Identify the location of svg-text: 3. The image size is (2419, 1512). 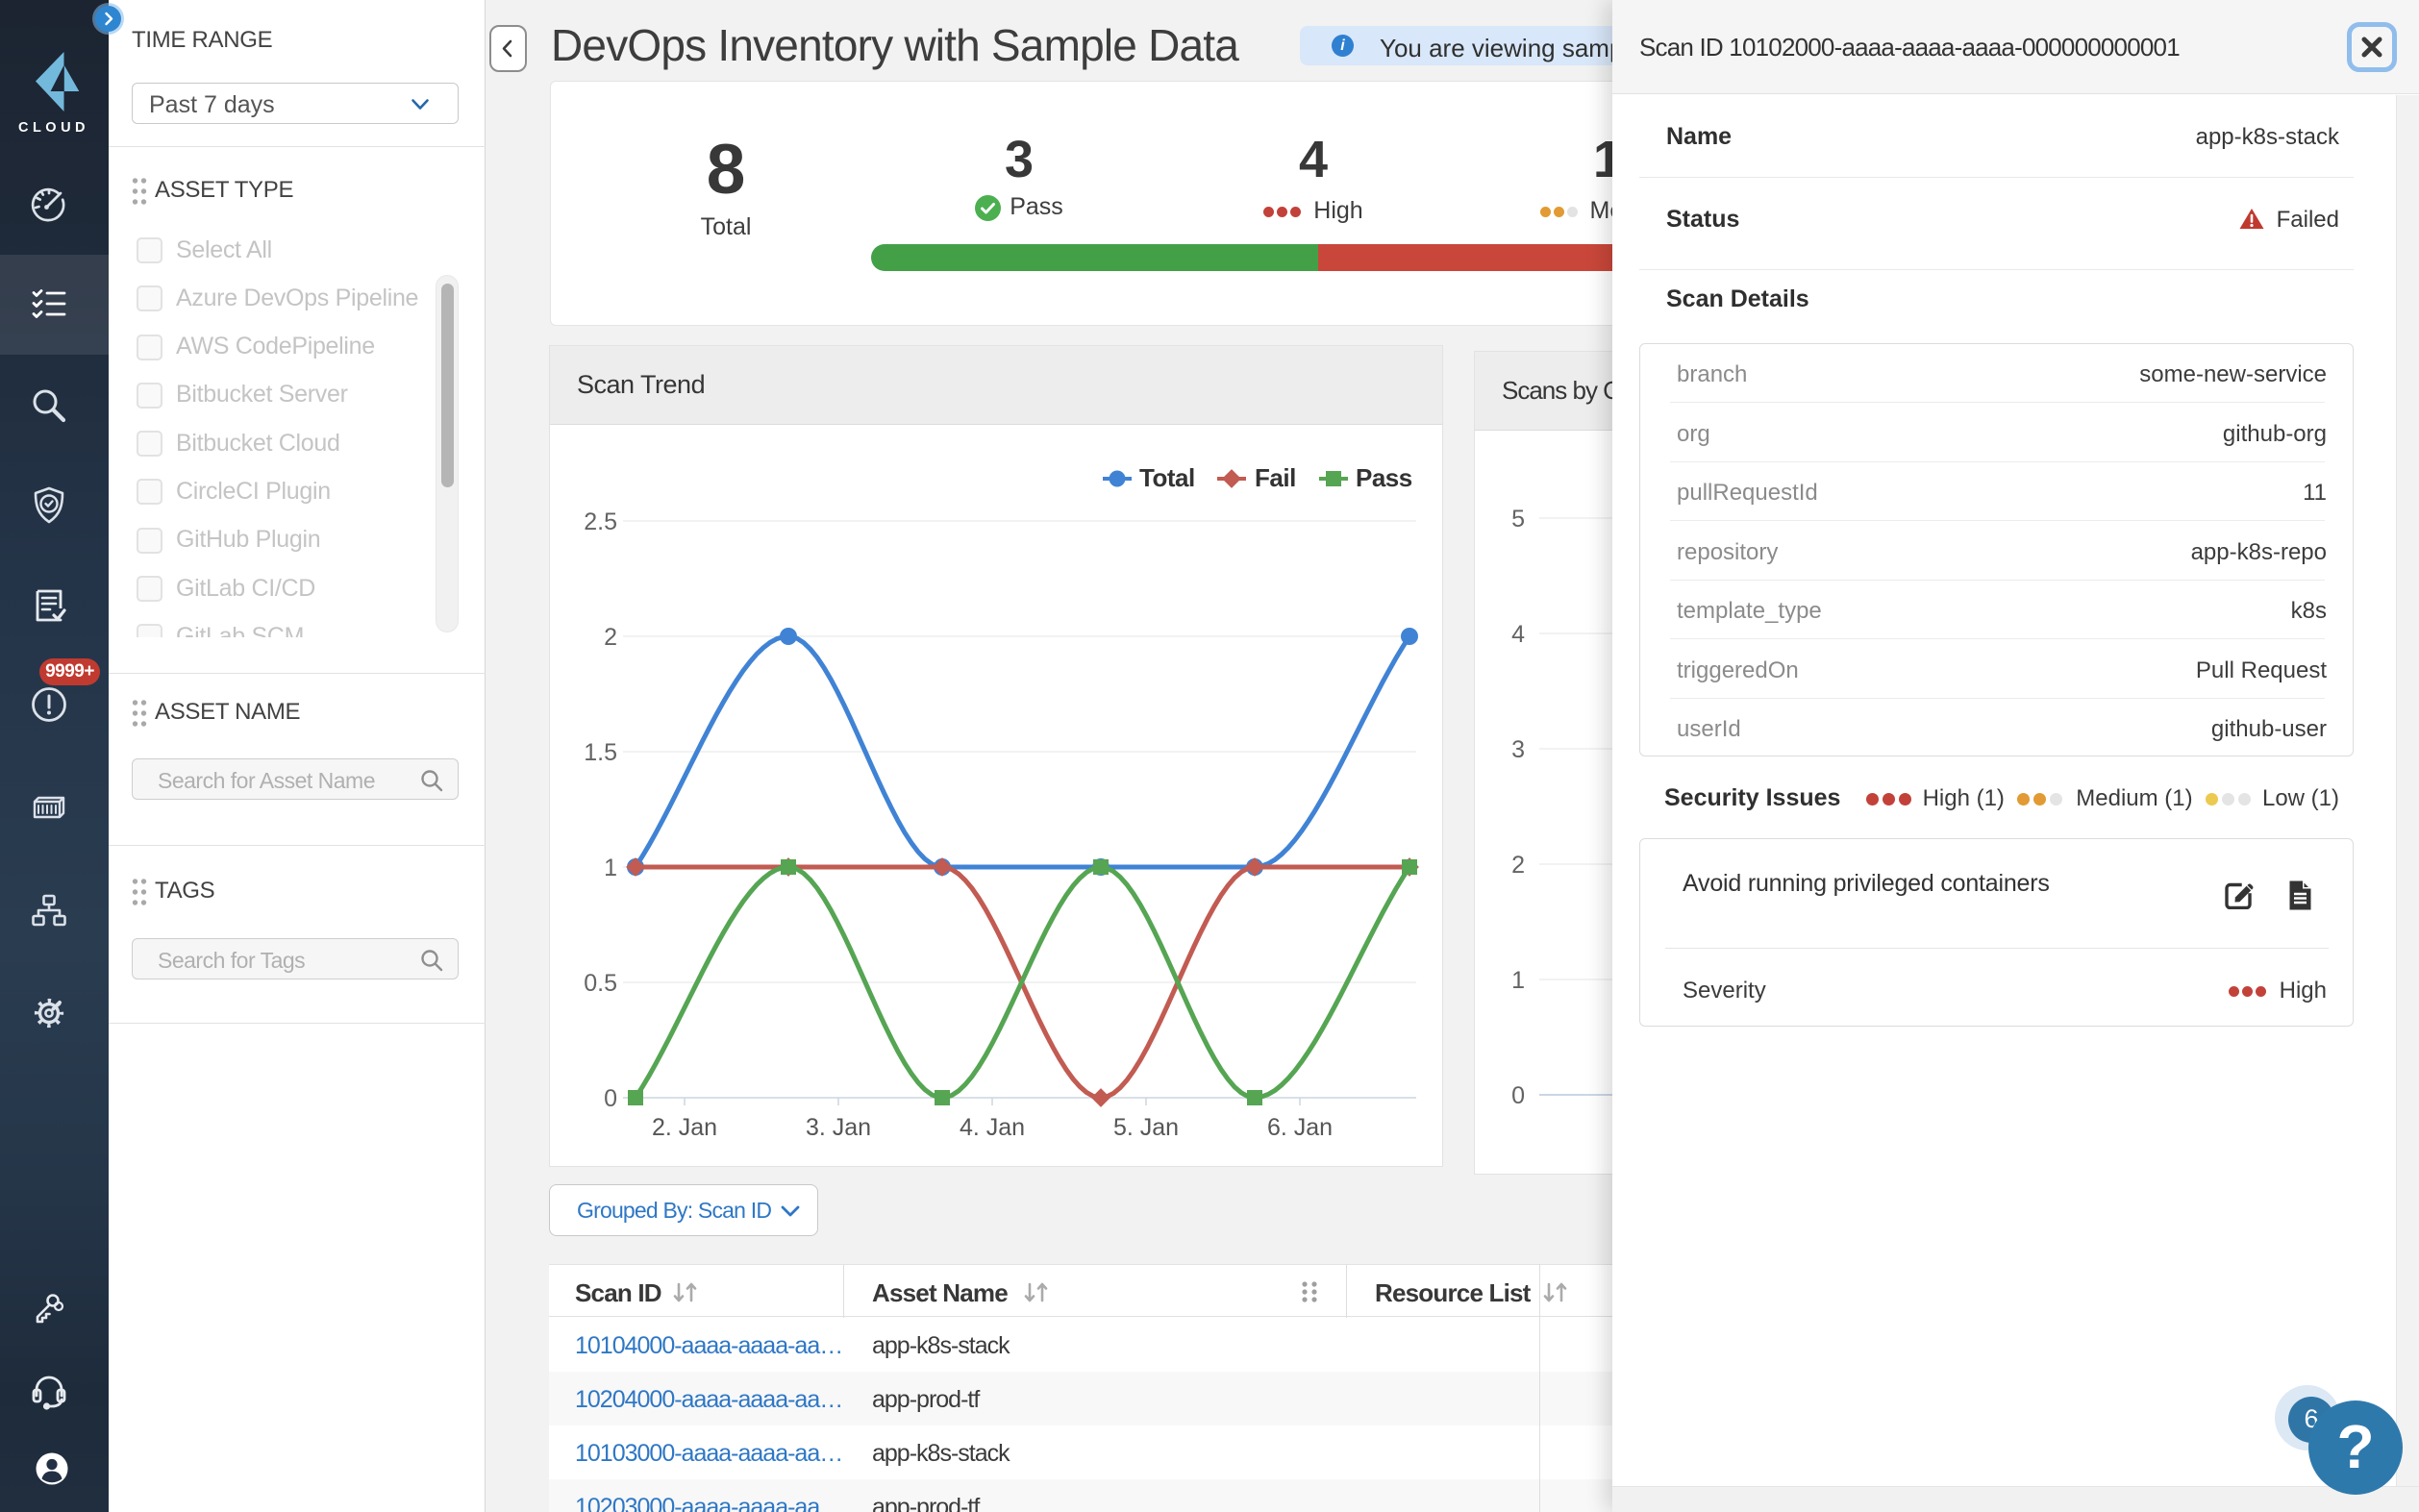
(1518, 749).